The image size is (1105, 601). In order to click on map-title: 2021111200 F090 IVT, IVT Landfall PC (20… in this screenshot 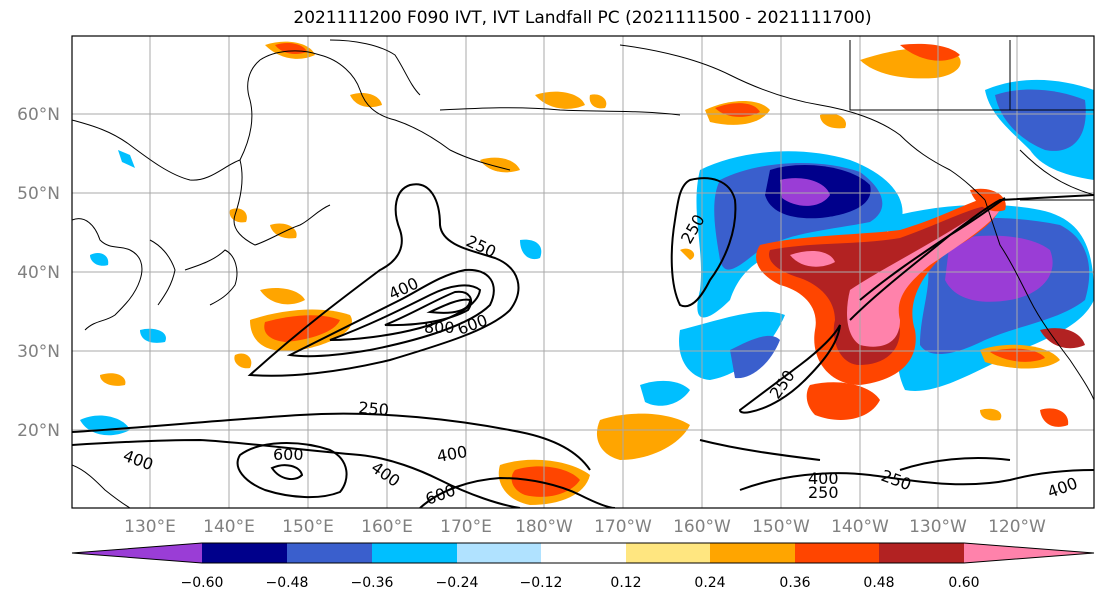, I will do `click(582, 18)`.